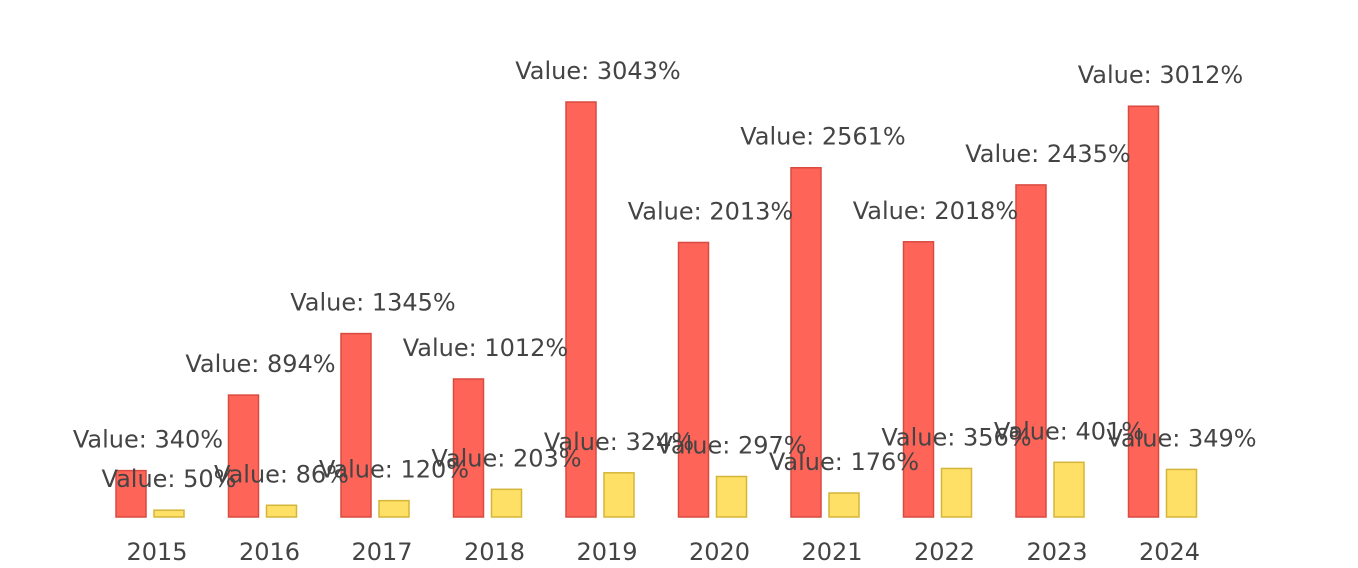 This screenshot has width=1358, height=568. What do you see at coordinates (494, 552) in the screenshot?
I see `x-tick-label: 2018` at bounding box center [494, 552].